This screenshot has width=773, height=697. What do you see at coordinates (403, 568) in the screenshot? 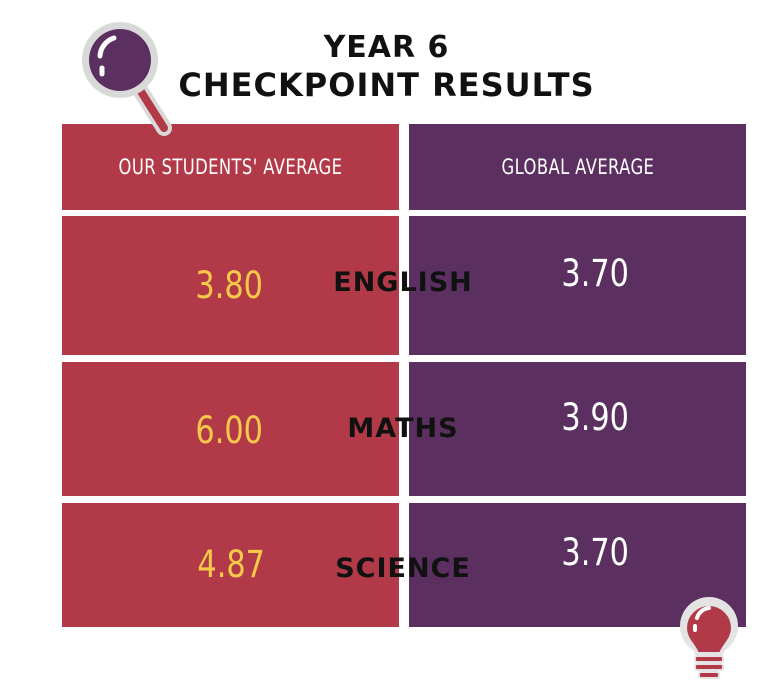
I see `subject-label-science: SCIENCE` at bounding box center [403, 568].